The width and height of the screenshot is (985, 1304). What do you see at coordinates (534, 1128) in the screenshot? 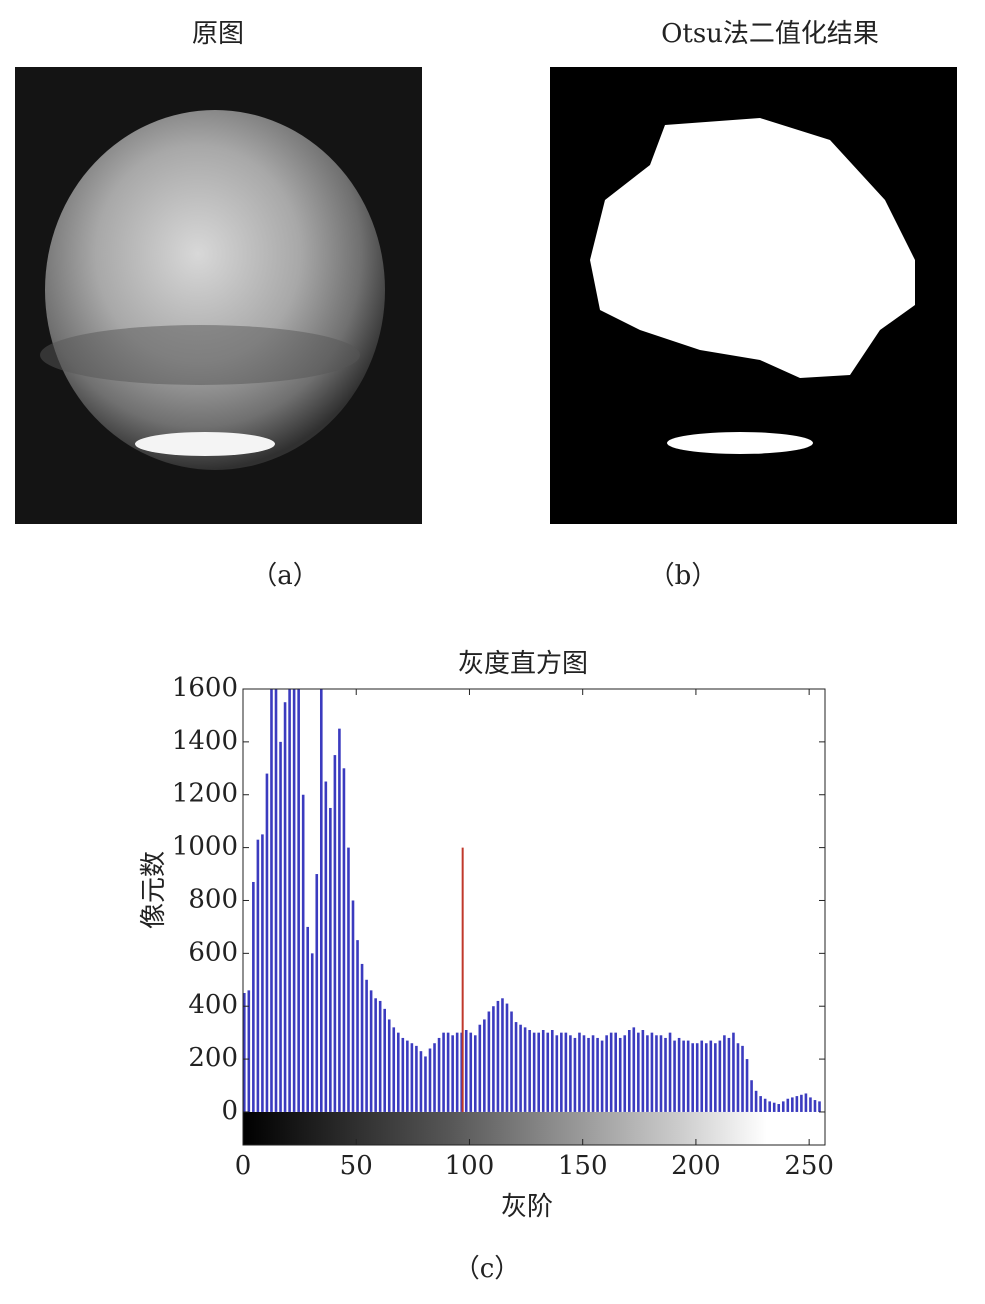
I see `colorbar` at bounding box center [534, 1128].